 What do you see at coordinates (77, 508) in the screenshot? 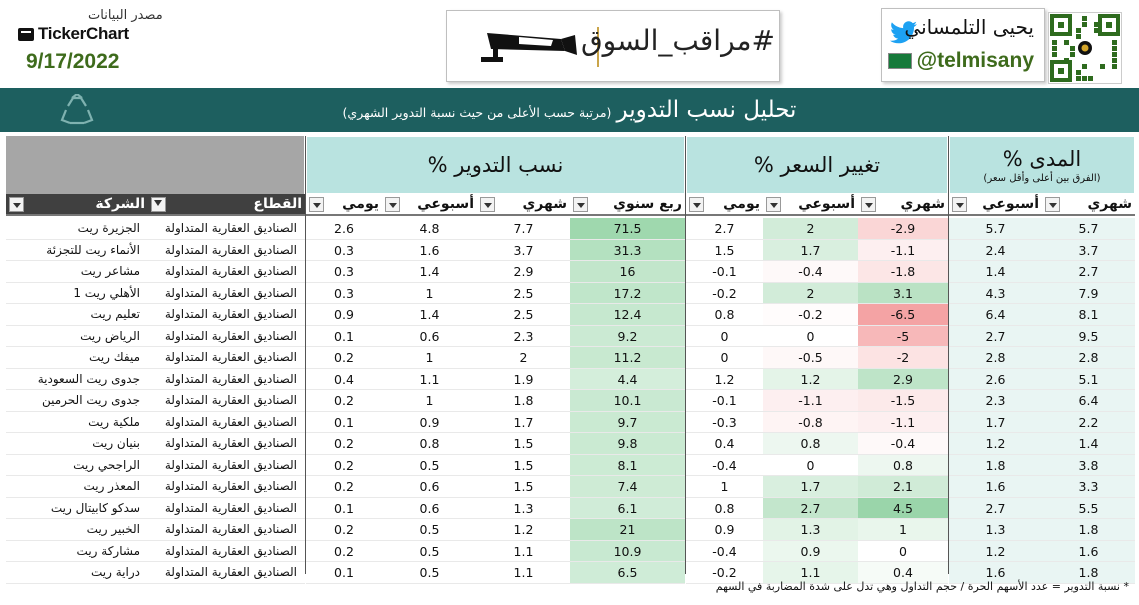
I see `cell-company: سدكو كابيتال ريت` at bounding box center [77, 508].